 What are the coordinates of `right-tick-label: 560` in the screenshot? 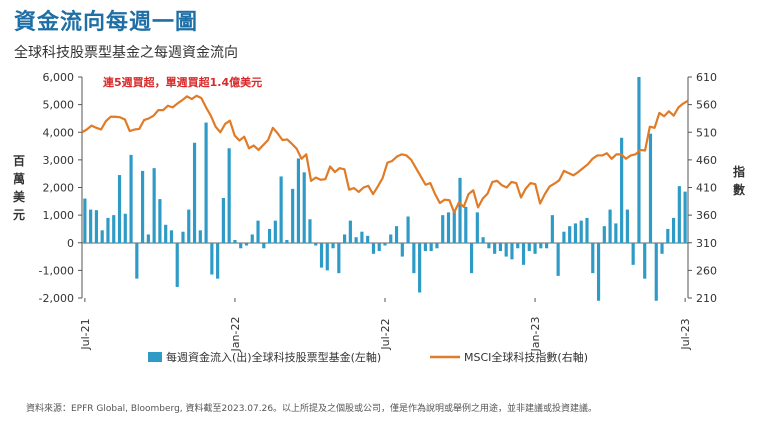 It's located at (706, 105).